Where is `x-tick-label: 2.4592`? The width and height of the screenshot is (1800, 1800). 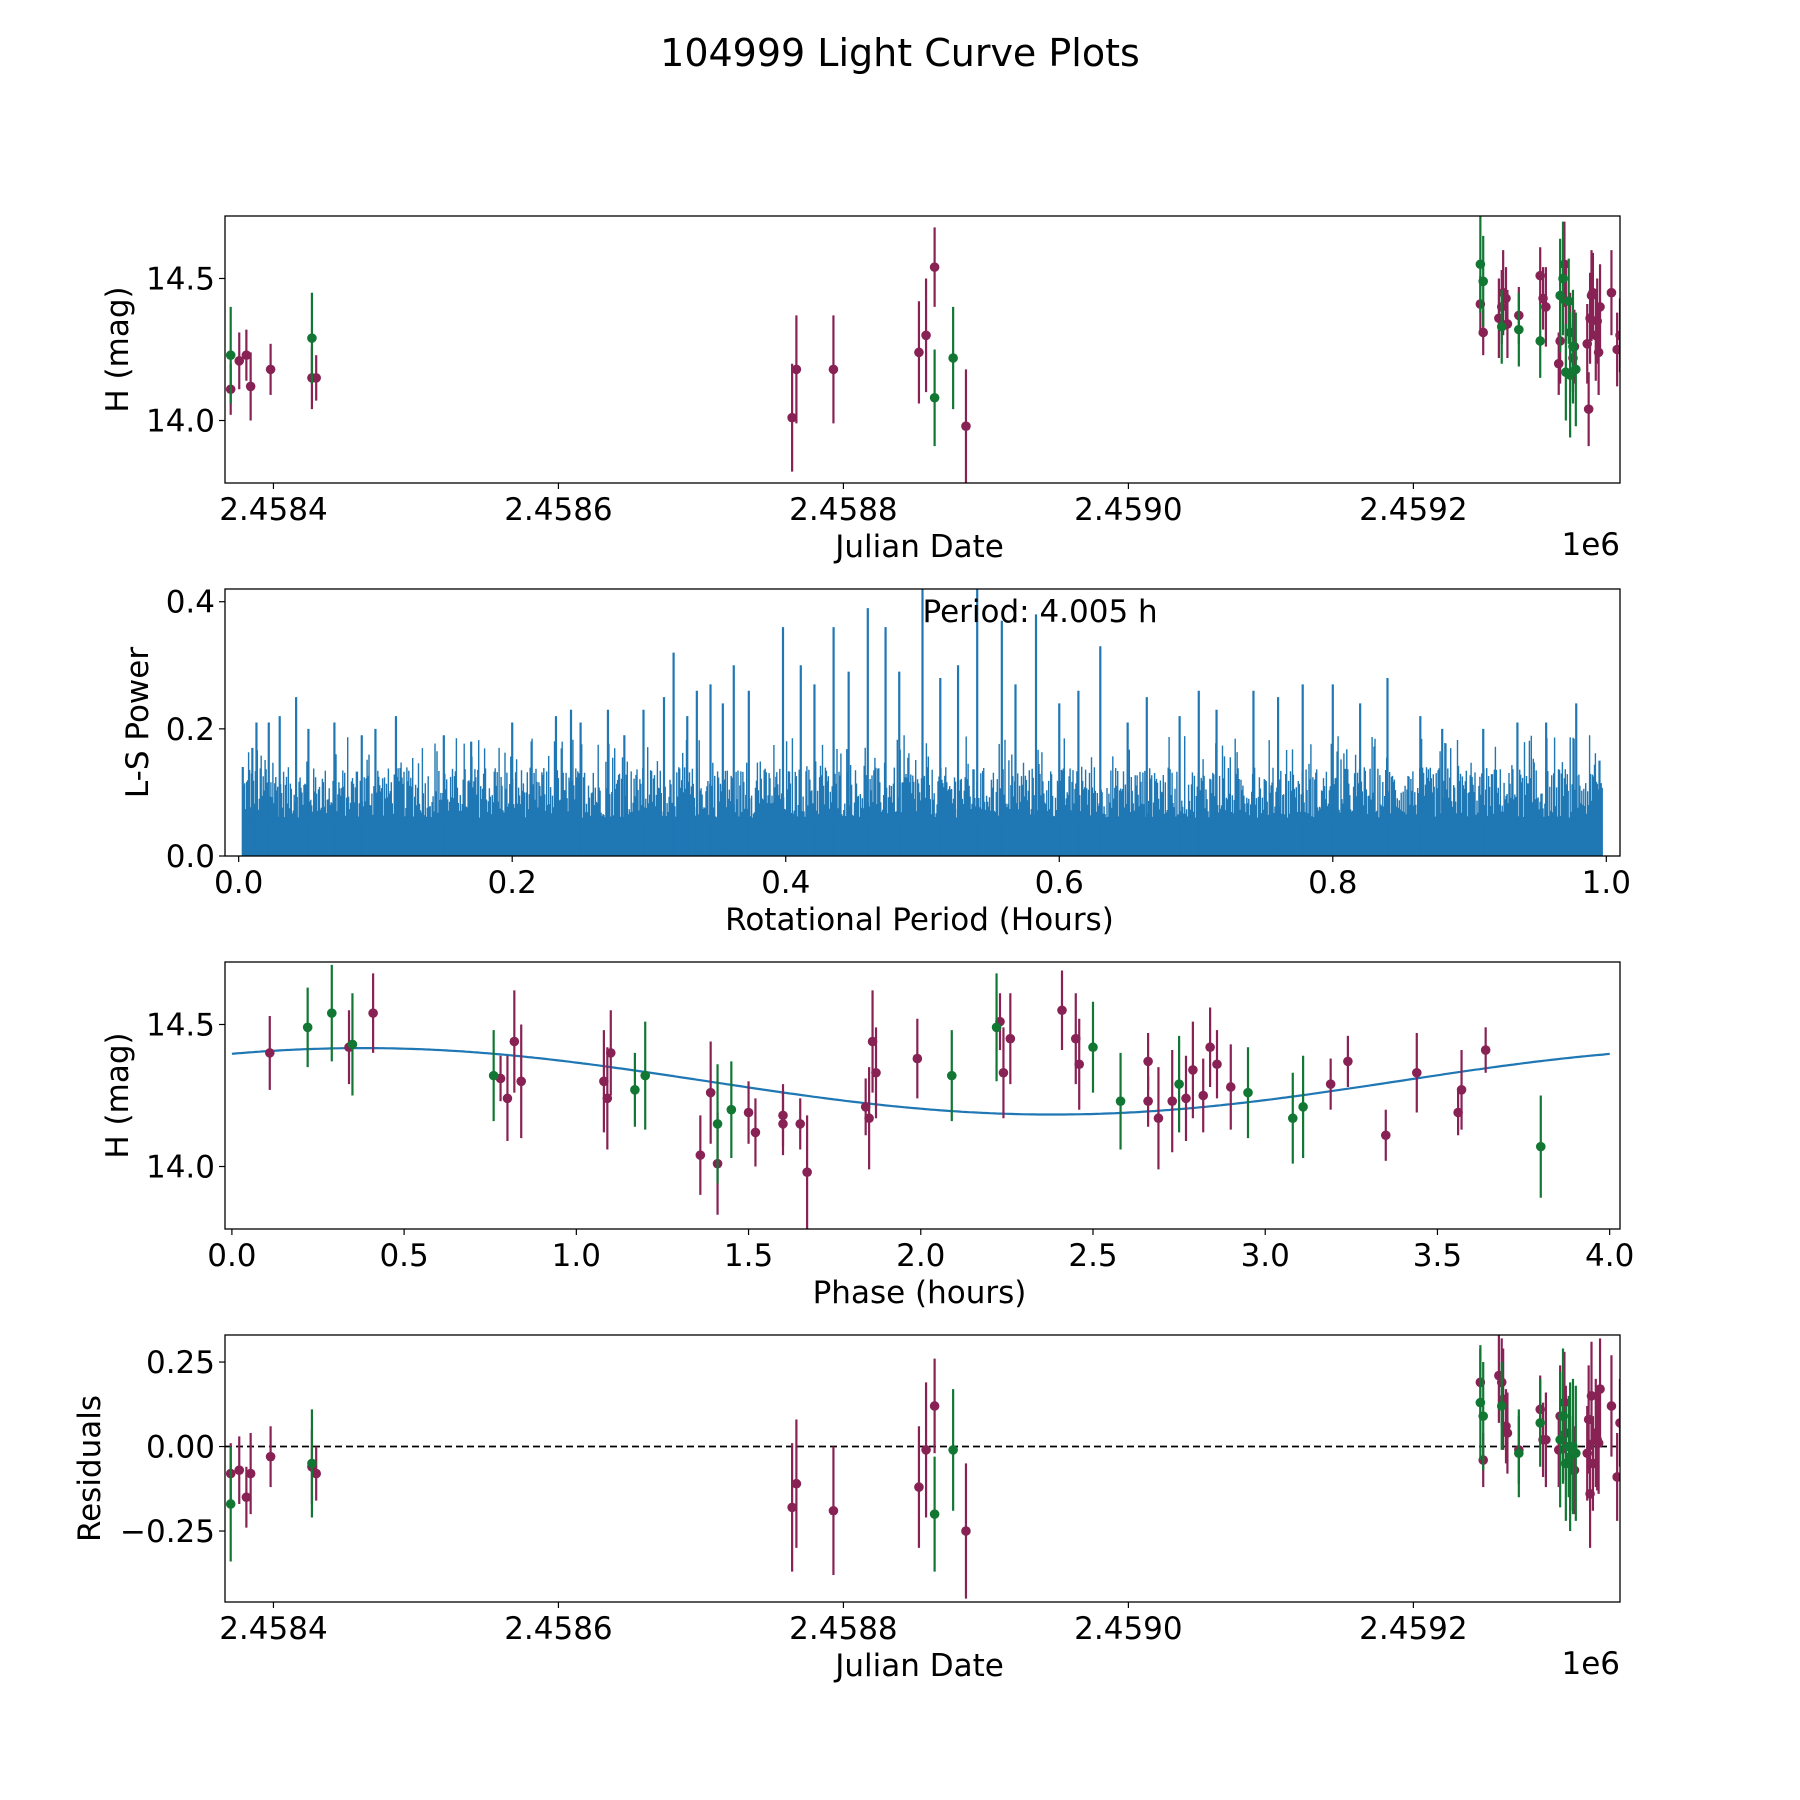
x-tick-label: 2.4592 is located at coordinates (1413, 510).